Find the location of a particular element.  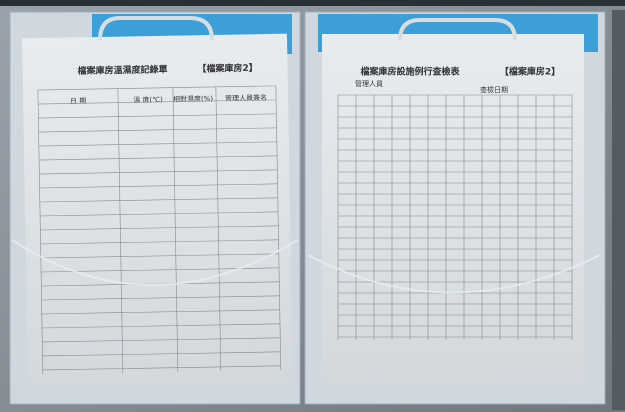

col-header: 日 期 is located at coordinates (78, 101).